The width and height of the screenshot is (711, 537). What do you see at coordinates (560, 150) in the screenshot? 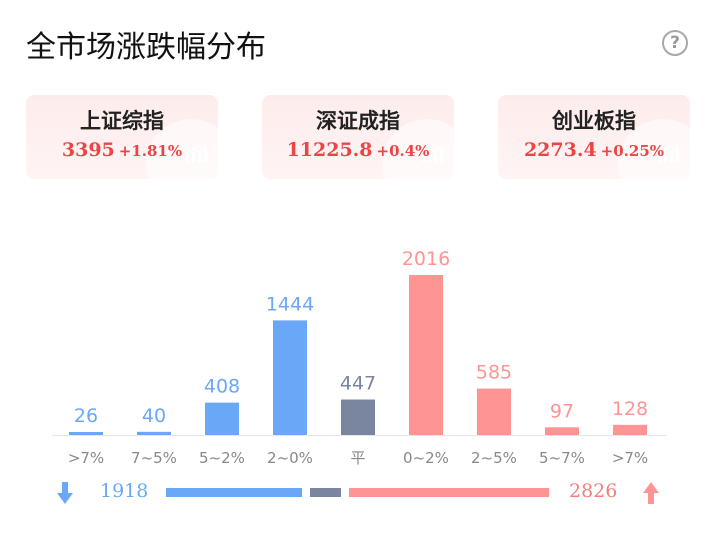
I see `index-value: 2273.4` at bounding box center [560, 150].